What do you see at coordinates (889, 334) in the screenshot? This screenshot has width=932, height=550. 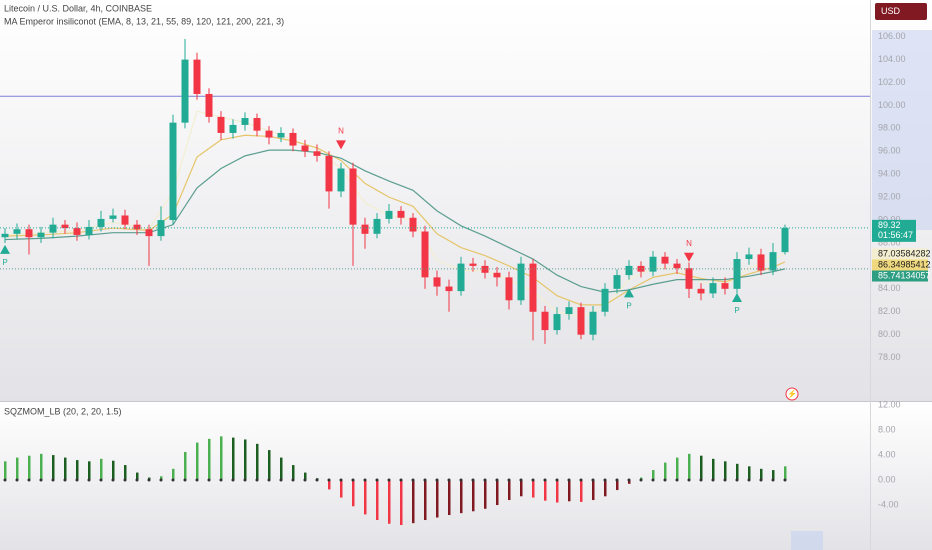 I see `y-tick-label: 80.00` at bounding box center [889, 334].